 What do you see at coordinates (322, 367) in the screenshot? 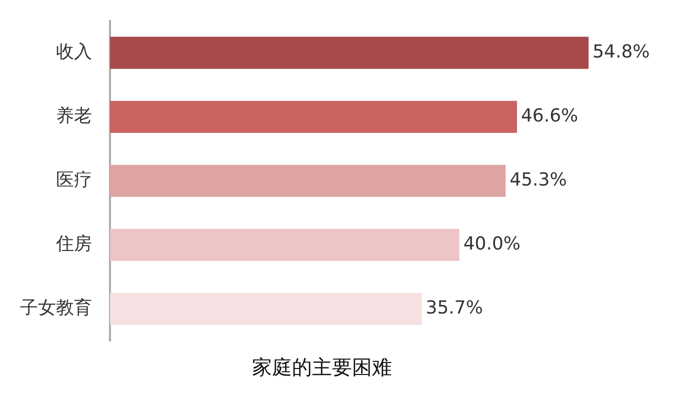
I see `text: 家庭的主要困难` at bounding box center [322, 367].